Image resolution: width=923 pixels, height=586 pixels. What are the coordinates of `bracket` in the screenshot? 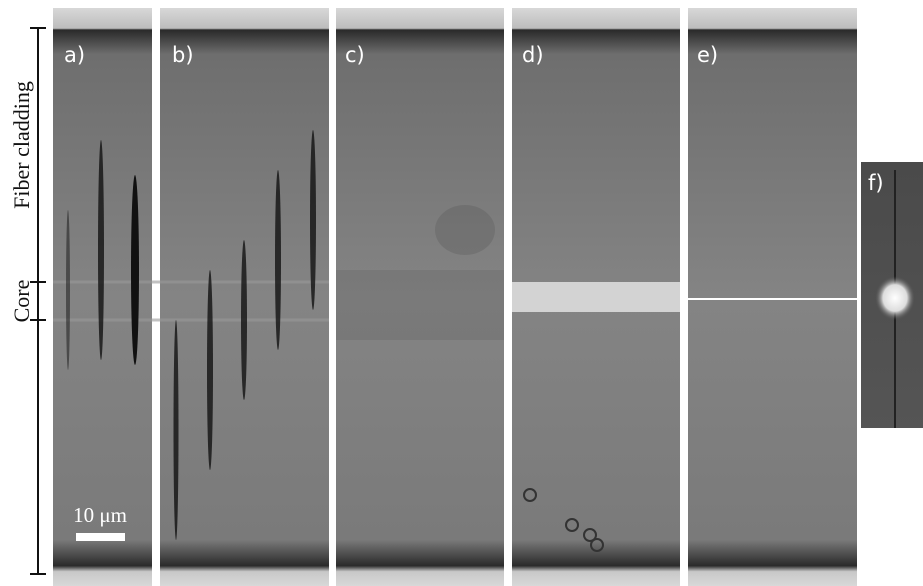 It's located at (38, 301).